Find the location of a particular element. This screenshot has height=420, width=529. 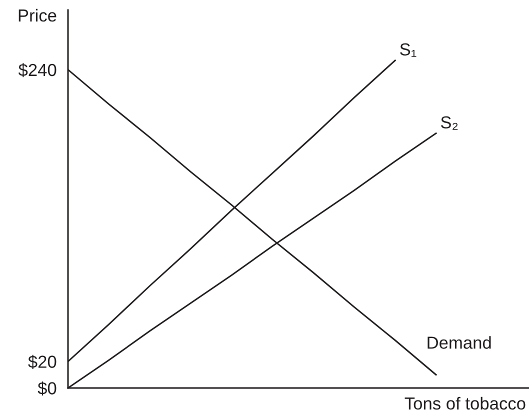

y-tick-label: $20 is located at coordinates (42, 361).